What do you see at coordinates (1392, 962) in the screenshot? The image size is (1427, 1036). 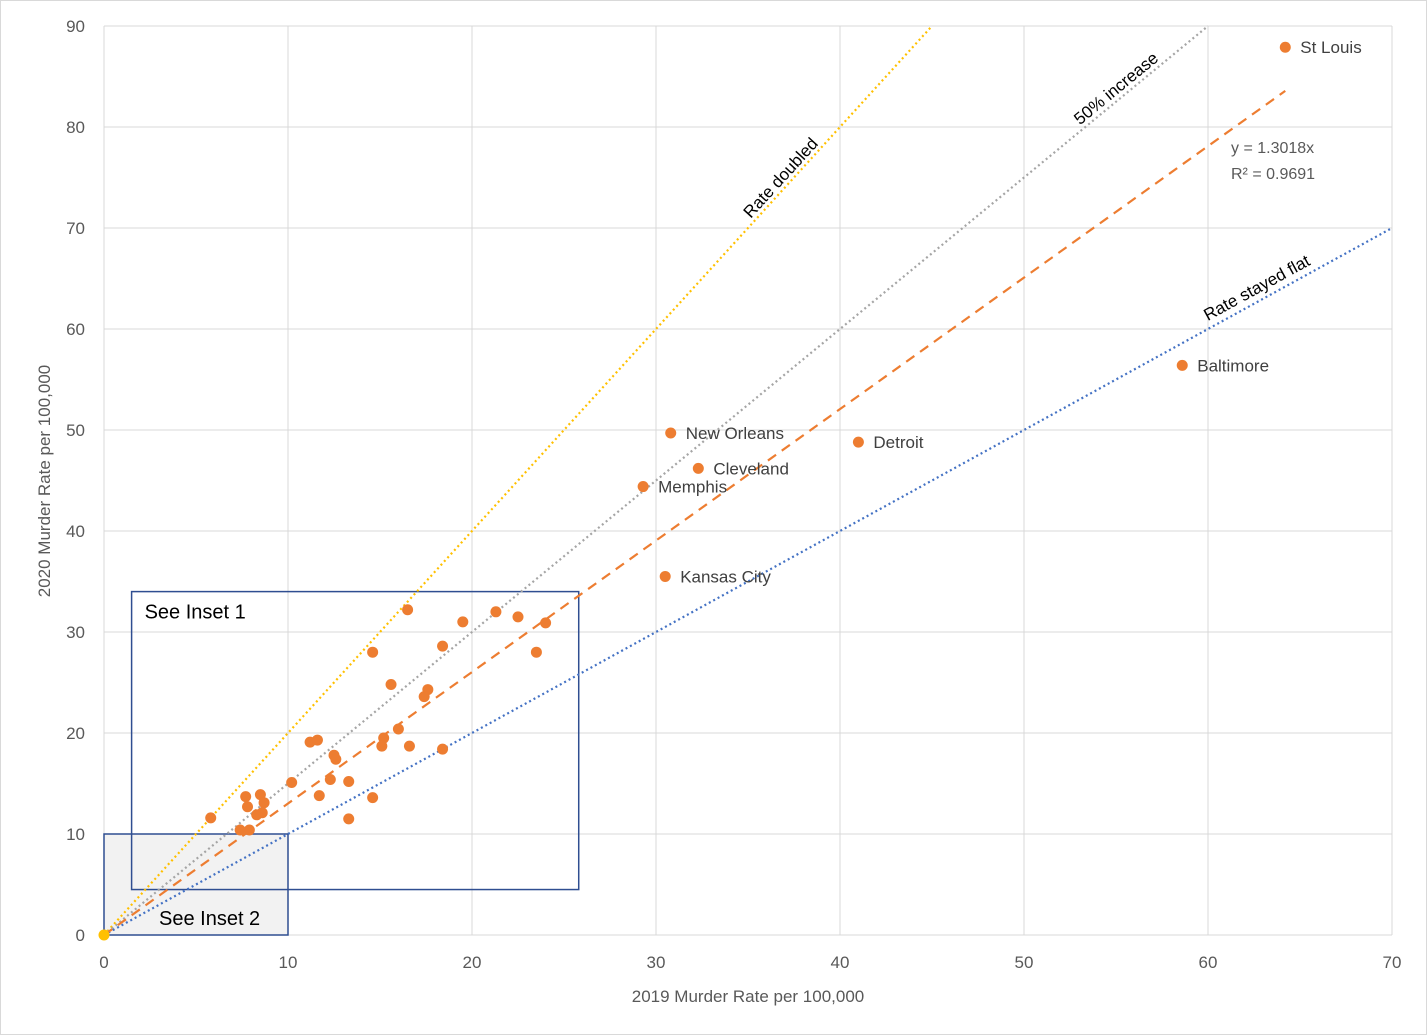 I see `x-tick-label: 70` at bounding box center [1392, 962].